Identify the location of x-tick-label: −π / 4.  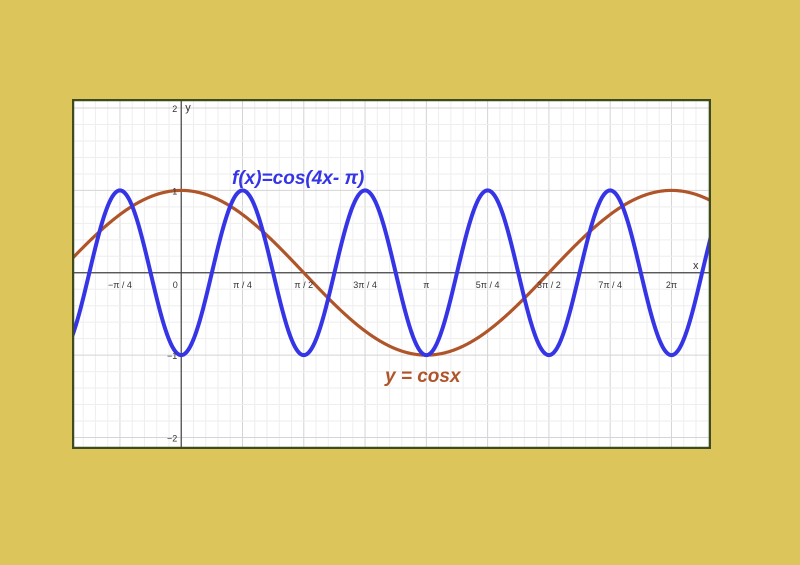
(120, 285).